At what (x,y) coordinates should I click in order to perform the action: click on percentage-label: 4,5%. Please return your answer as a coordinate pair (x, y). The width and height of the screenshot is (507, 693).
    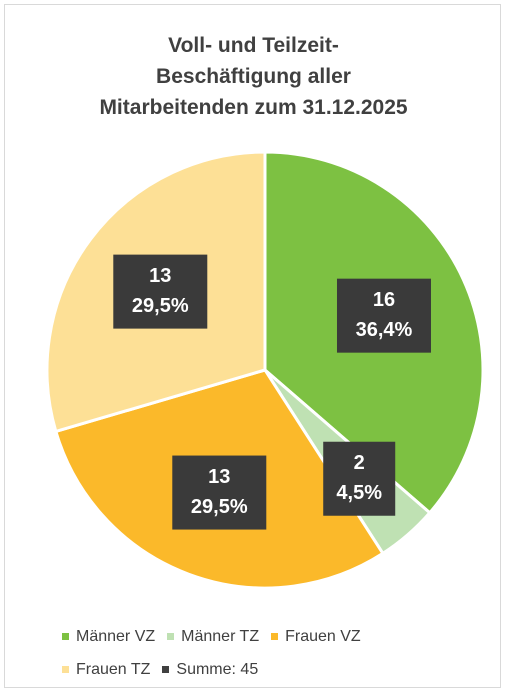
    Looking at the image, I should click on (359, 493).